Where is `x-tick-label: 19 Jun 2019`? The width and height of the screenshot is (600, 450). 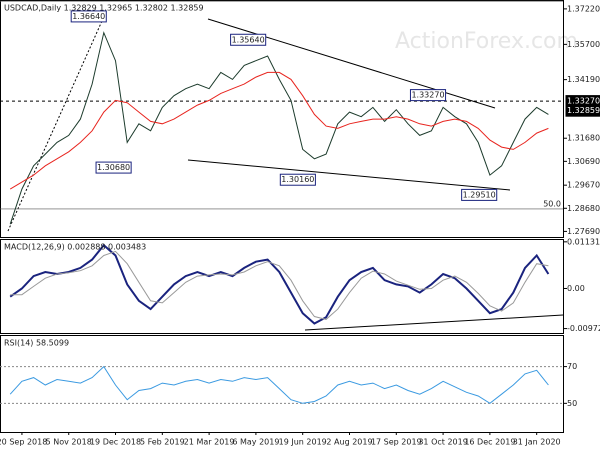
x-tick-label: 19 Jun 2019 is located at coordinates (303, 442).